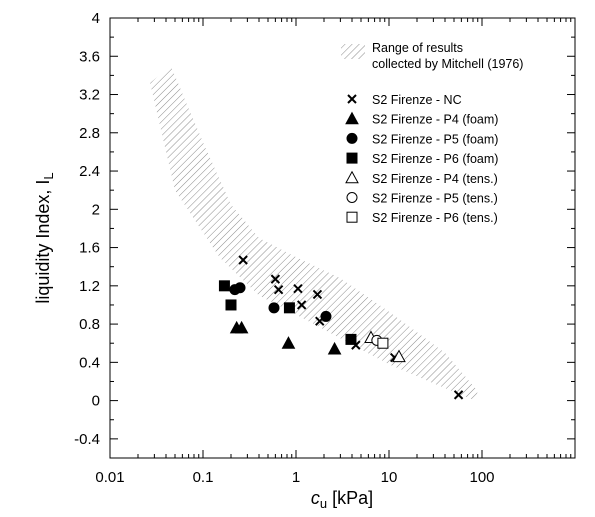  Describe the element at coordinates (417, 48) in the screenshot. I see `legend-band-label-line-0: Range of results` at that location.